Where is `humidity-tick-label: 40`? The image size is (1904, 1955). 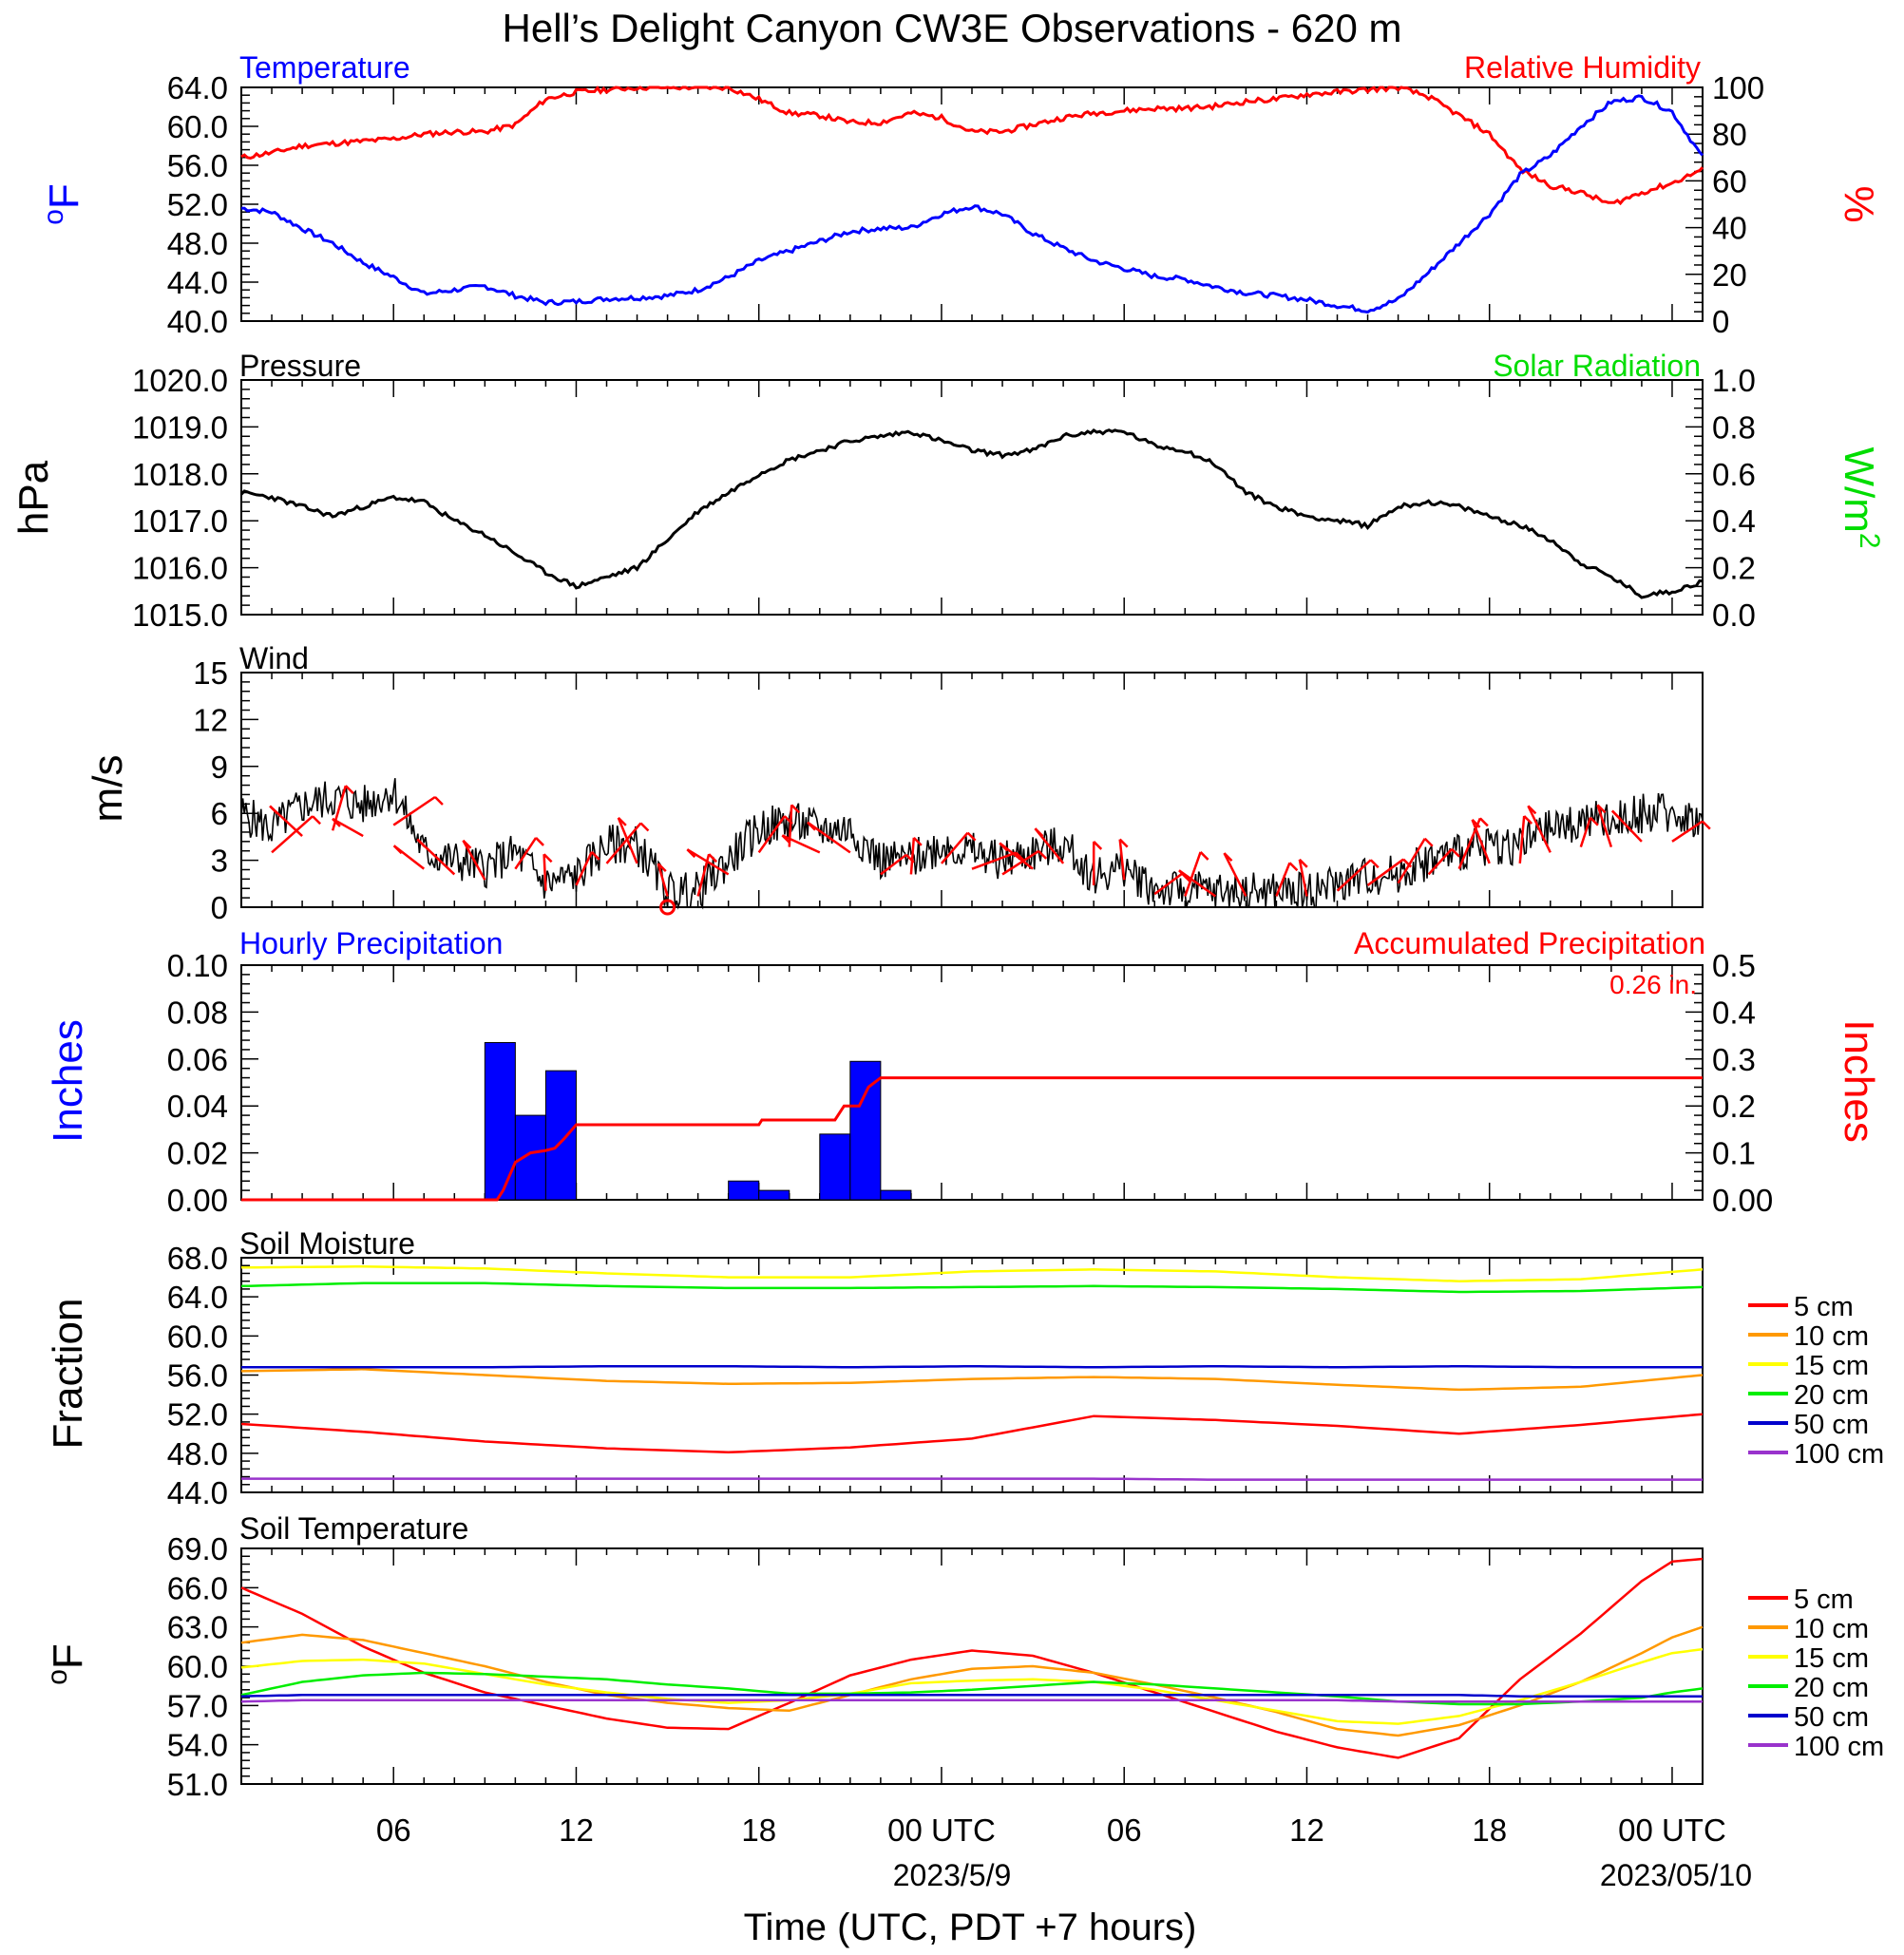
humidity-tick-label: 40 is located at coordinates (1730, 228).